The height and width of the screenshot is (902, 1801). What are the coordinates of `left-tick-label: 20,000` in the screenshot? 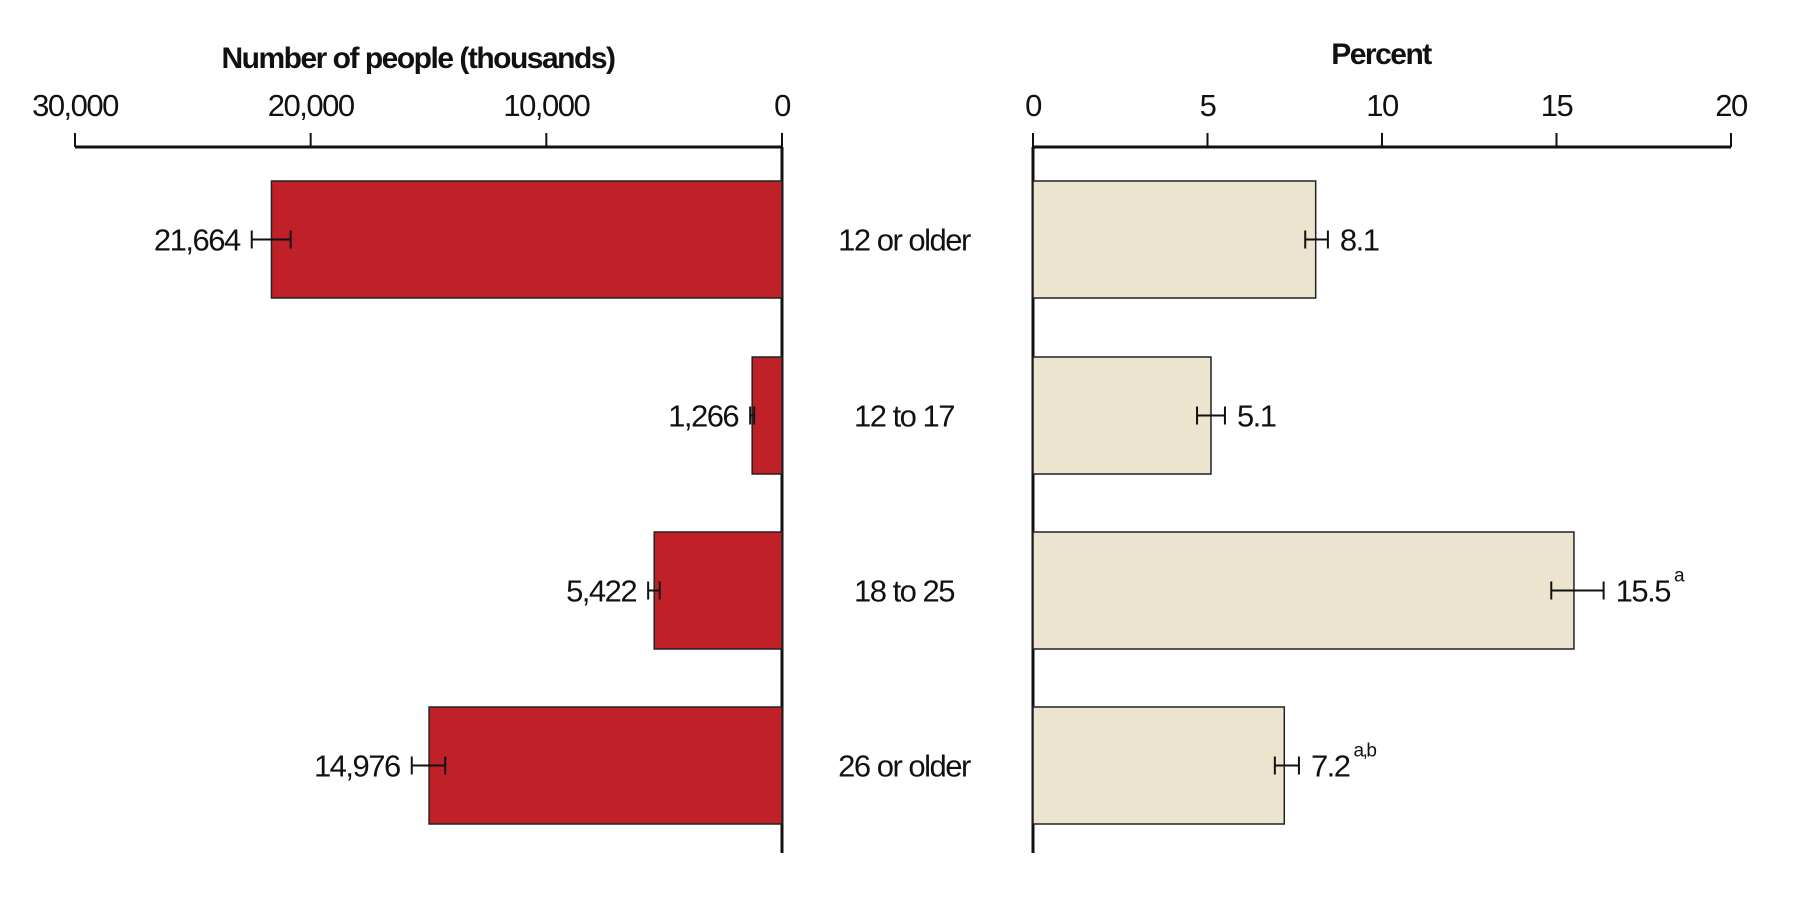 It's located at (311, 105).